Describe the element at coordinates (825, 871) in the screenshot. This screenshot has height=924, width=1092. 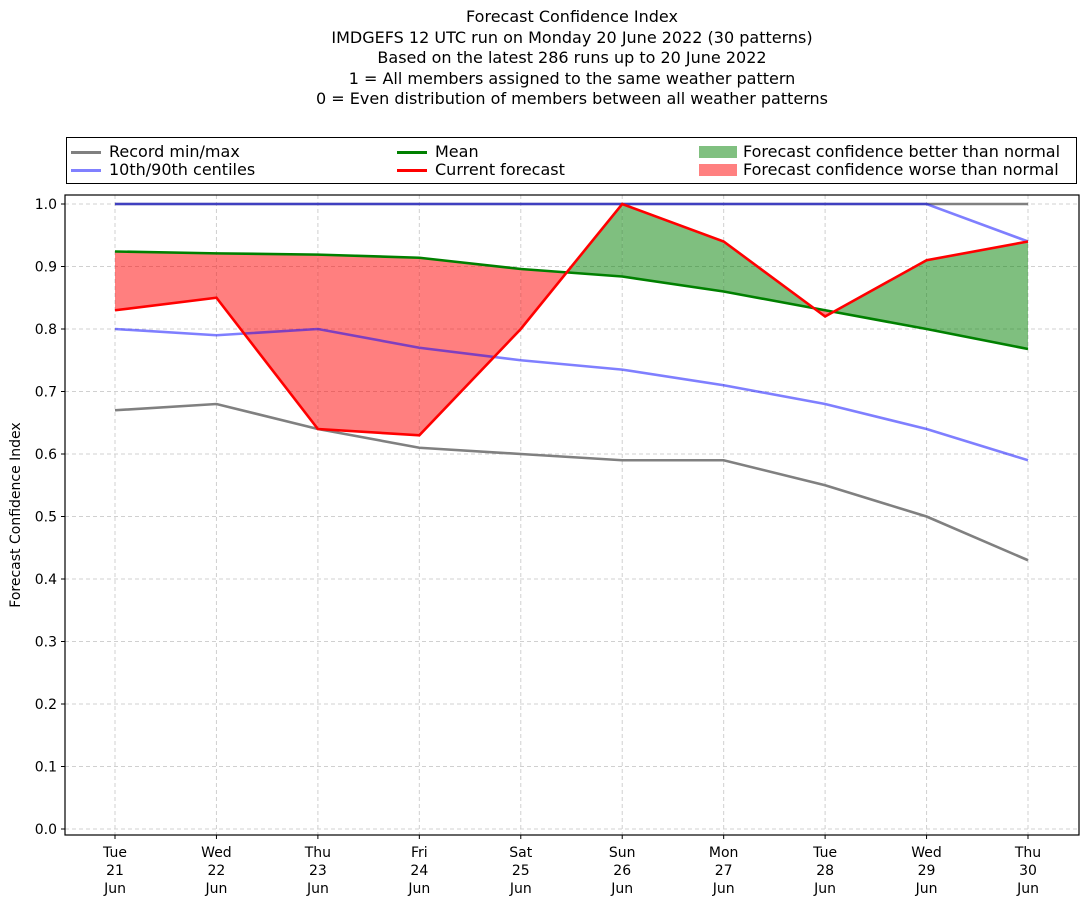
I see `x-tick-label: 28` at that location.